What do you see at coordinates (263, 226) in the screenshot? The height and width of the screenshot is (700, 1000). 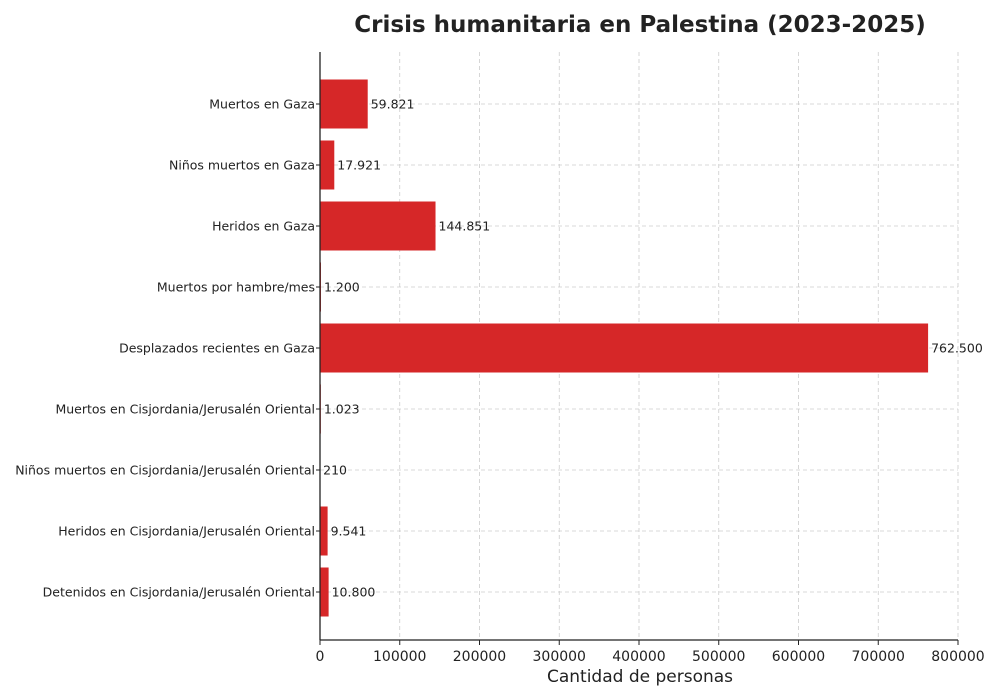 I see `y-tick-label: Heridos en Gaza` at bounding box center [263, 226].